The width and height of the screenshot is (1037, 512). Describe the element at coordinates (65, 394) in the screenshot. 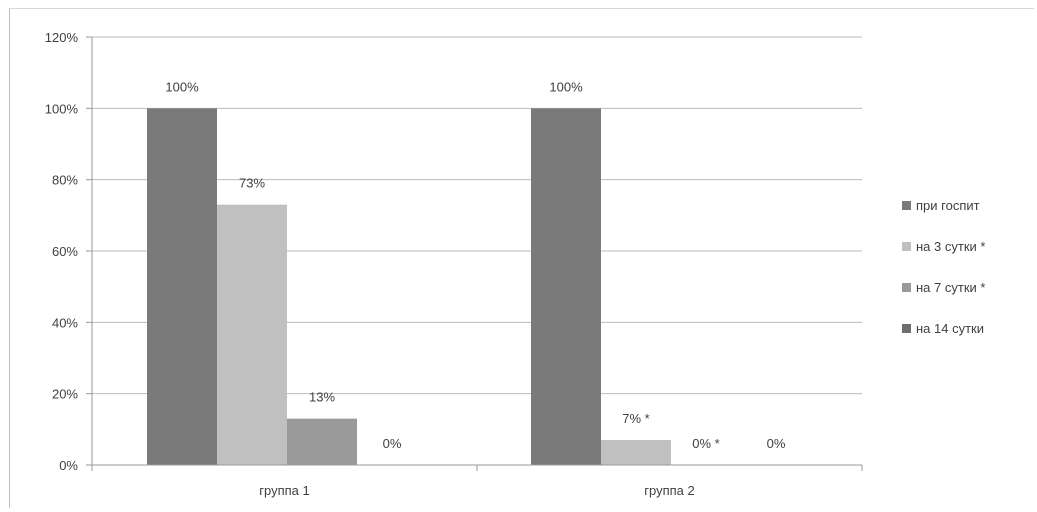

I see `y-tick-label: 20%` at that location.